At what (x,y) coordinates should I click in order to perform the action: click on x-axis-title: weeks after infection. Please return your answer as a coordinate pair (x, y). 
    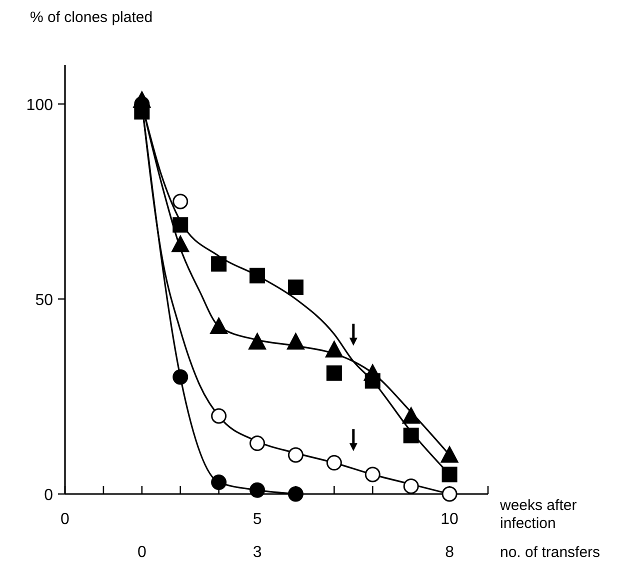
    Looking at the image, I should click on (538, 514).